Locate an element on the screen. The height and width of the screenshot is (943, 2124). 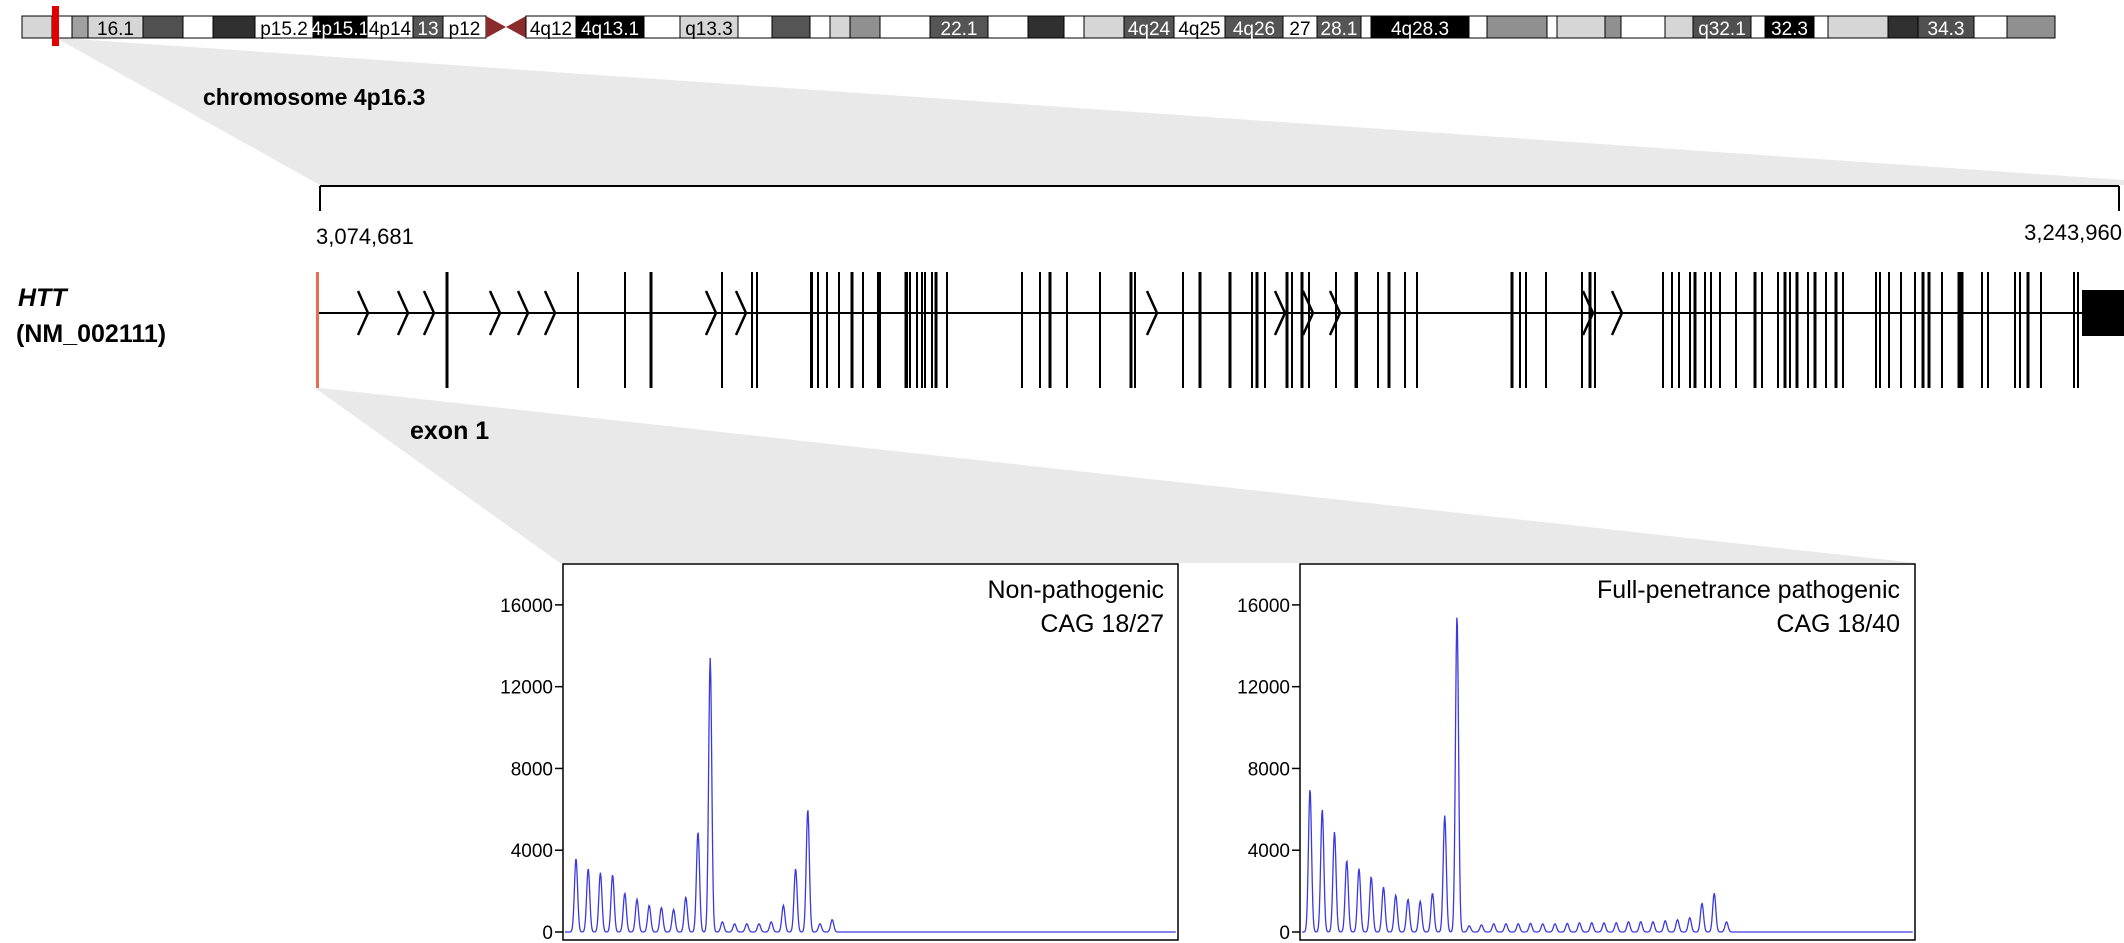
band-label: 4q25 is located at coordinates (1199, 29).